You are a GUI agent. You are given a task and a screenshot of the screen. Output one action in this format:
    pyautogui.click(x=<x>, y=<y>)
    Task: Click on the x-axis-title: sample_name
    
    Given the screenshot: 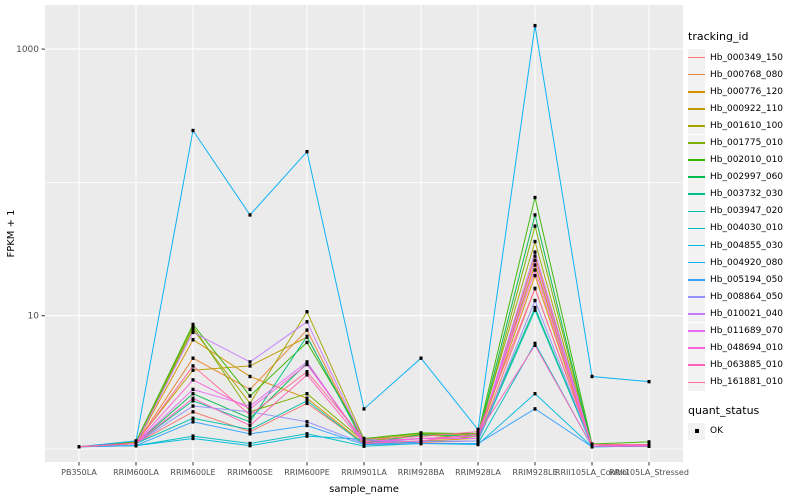 What is the action you would take?
    pyautogui.click(x=364, y=489)
    